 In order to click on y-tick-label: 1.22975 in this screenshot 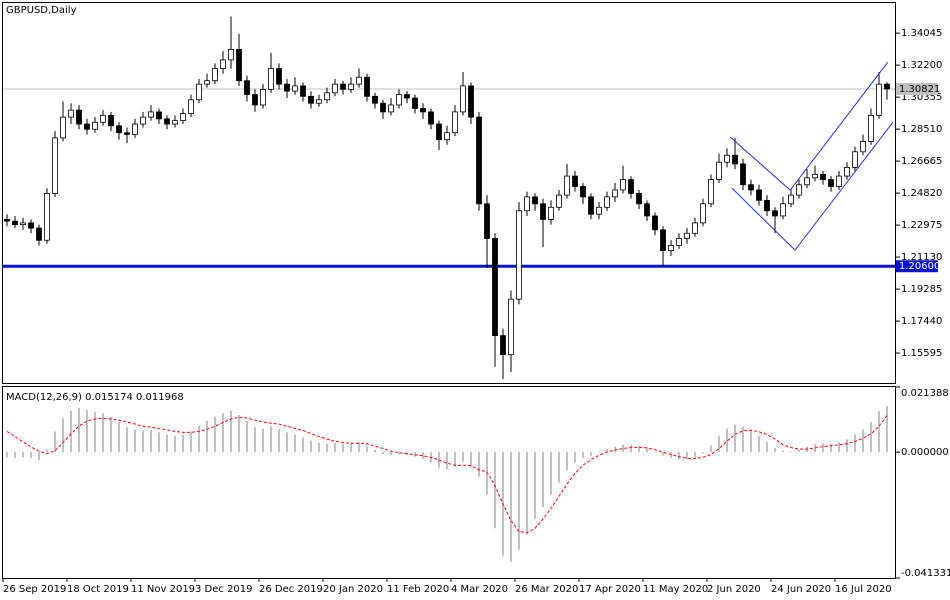, I will do `click(921, 225)`.